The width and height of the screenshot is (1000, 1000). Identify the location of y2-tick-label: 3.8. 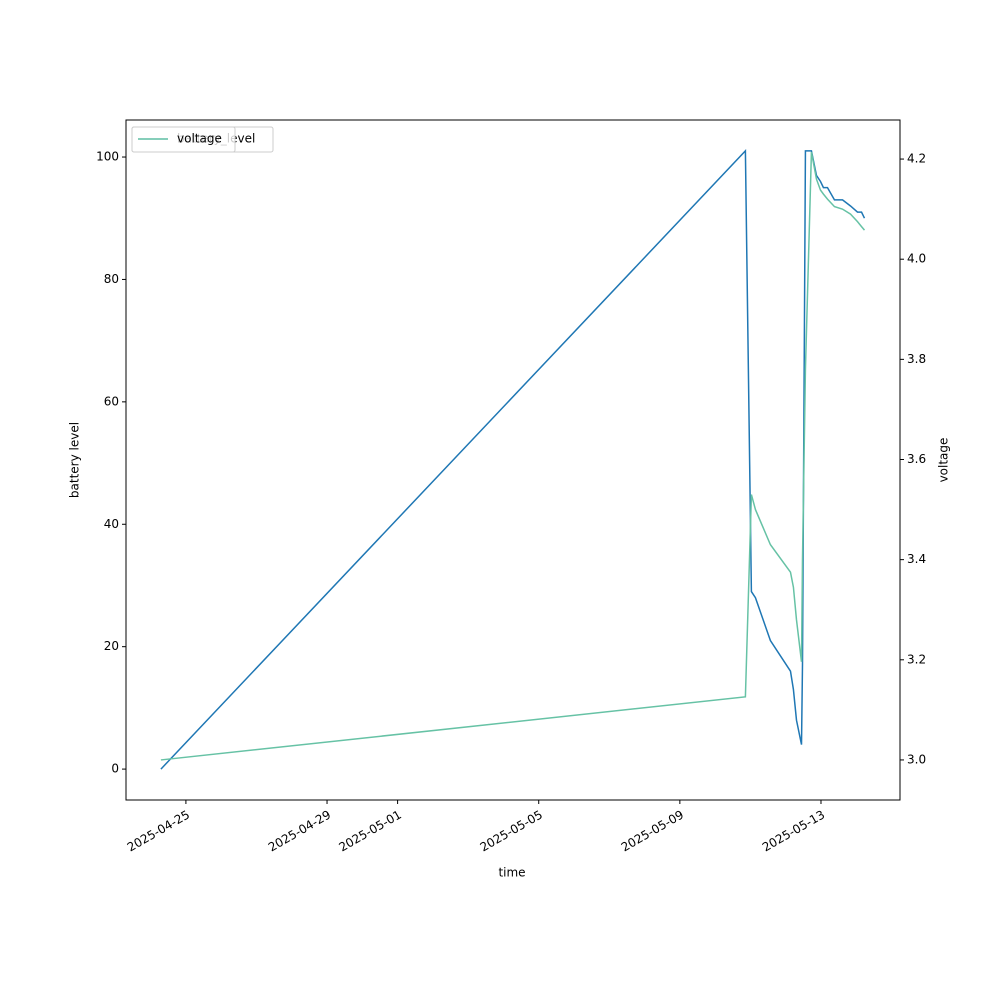
(916, 359).